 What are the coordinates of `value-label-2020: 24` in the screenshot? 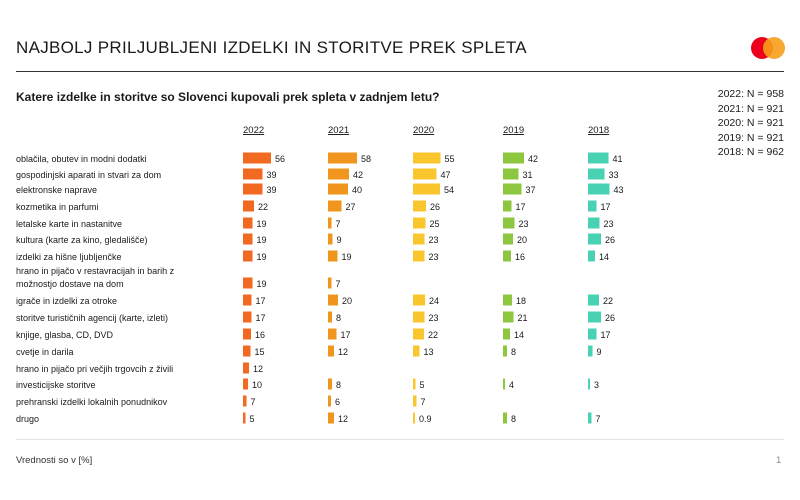 It's located at (434, 301).